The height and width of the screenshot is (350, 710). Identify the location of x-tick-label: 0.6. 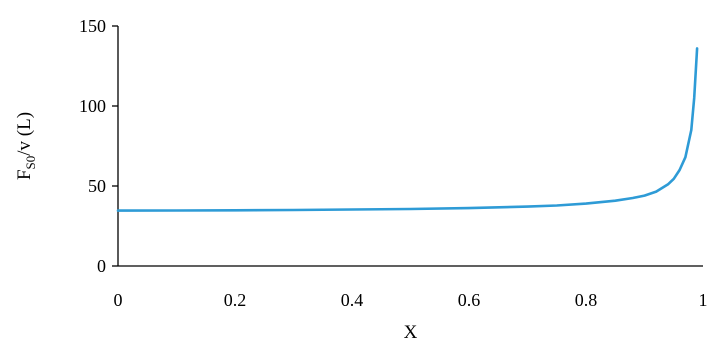
(469, 300).